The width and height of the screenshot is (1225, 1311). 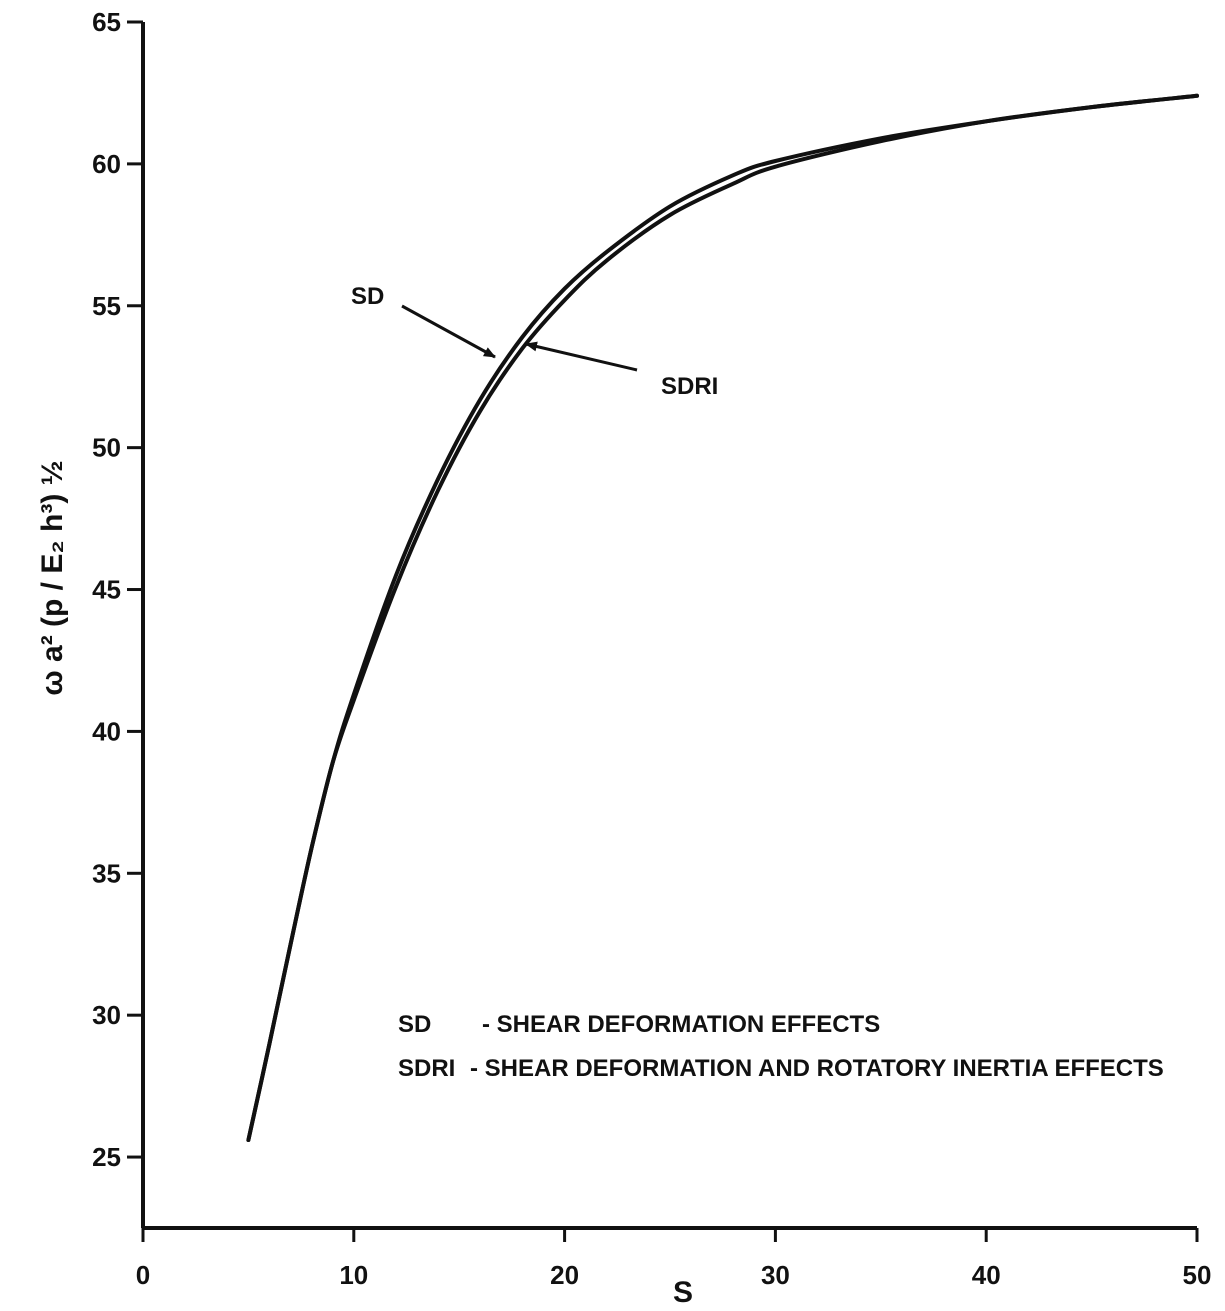 I want to click on y-tick-label: 25, so click(x=106, y=1157).